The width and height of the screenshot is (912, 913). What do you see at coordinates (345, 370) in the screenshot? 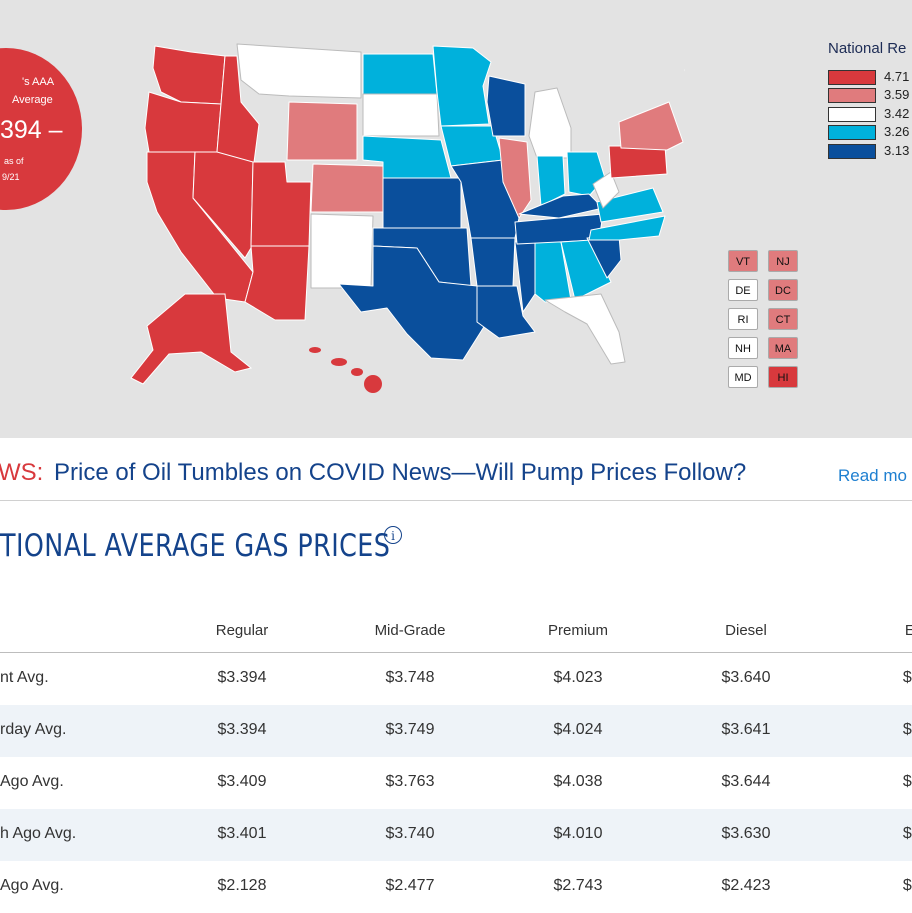
I see `state-hi` at bounding box center [345, 370].